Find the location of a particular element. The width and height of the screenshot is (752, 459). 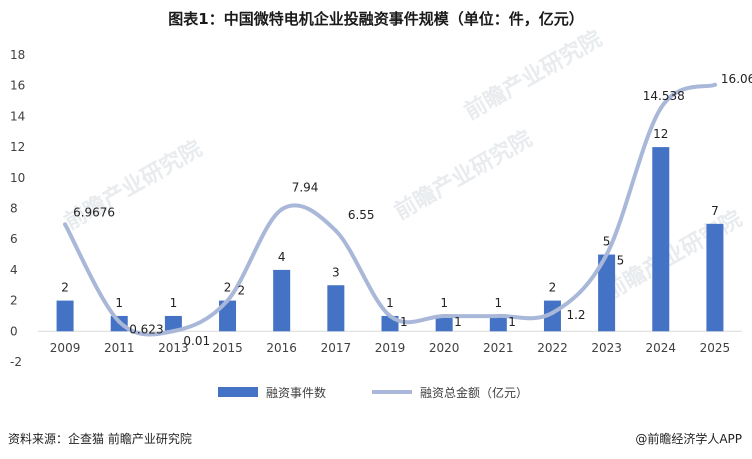

y-tick-label: 14 is located at coordinates (17, 116).